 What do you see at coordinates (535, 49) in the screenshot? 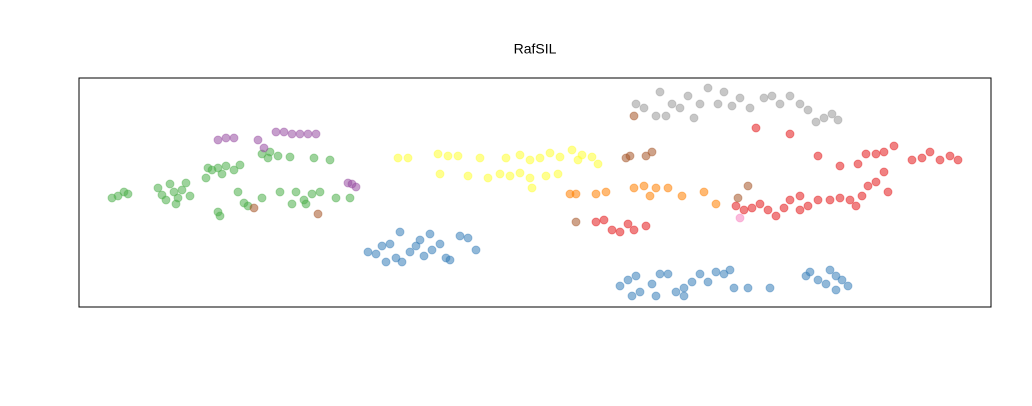
I see `chart-title: RafSIL` at bounding box center [535, 49].